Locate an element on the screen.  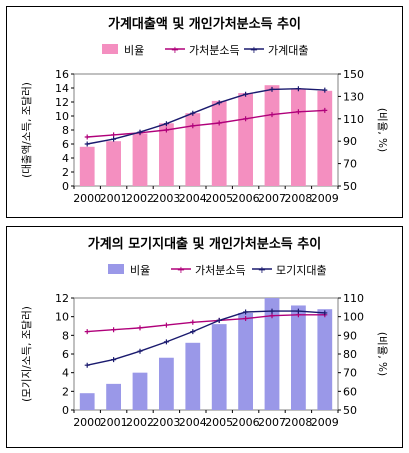
y-tick-label-7: 14 is located at coordinates (62, 88).